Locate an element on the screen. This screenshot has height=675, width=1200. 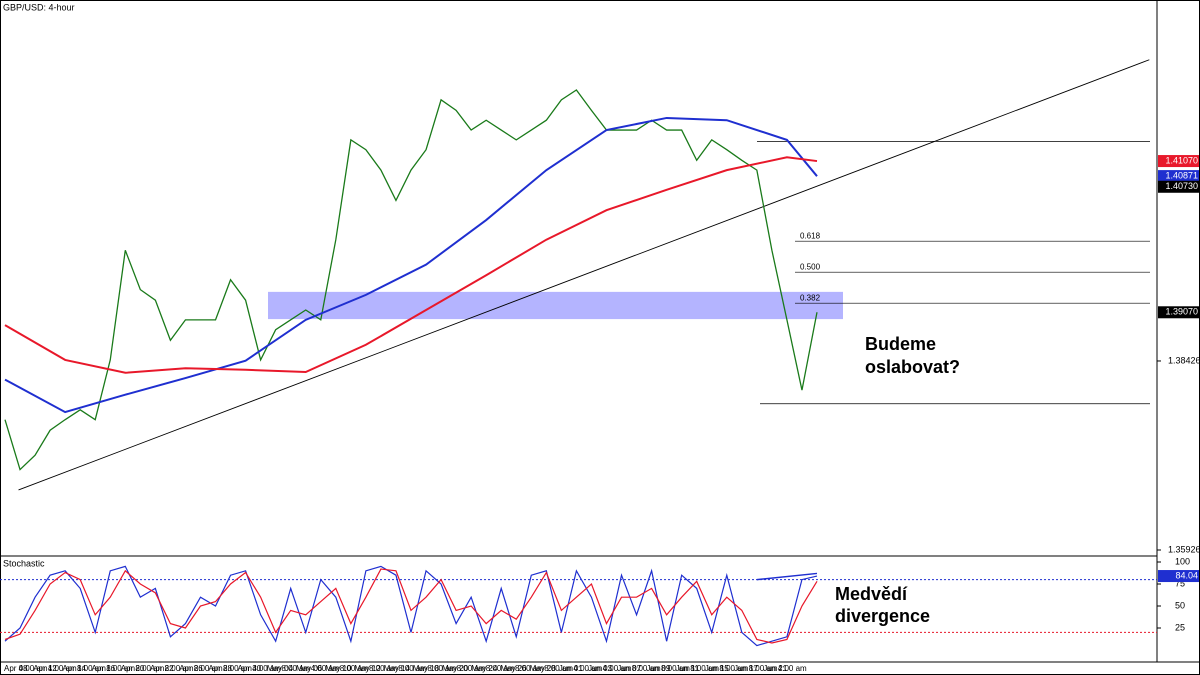
x-tick-label: Jun 15 is located at coordinates (717, 668).